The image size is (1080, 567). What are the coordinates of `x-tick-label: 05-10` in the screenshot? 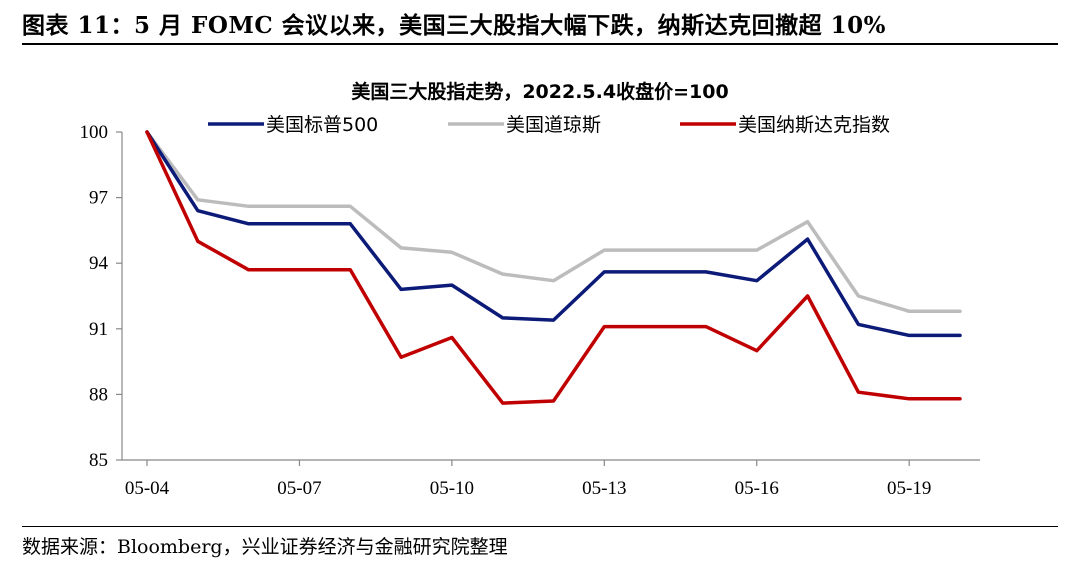 It's located at (452, 488).